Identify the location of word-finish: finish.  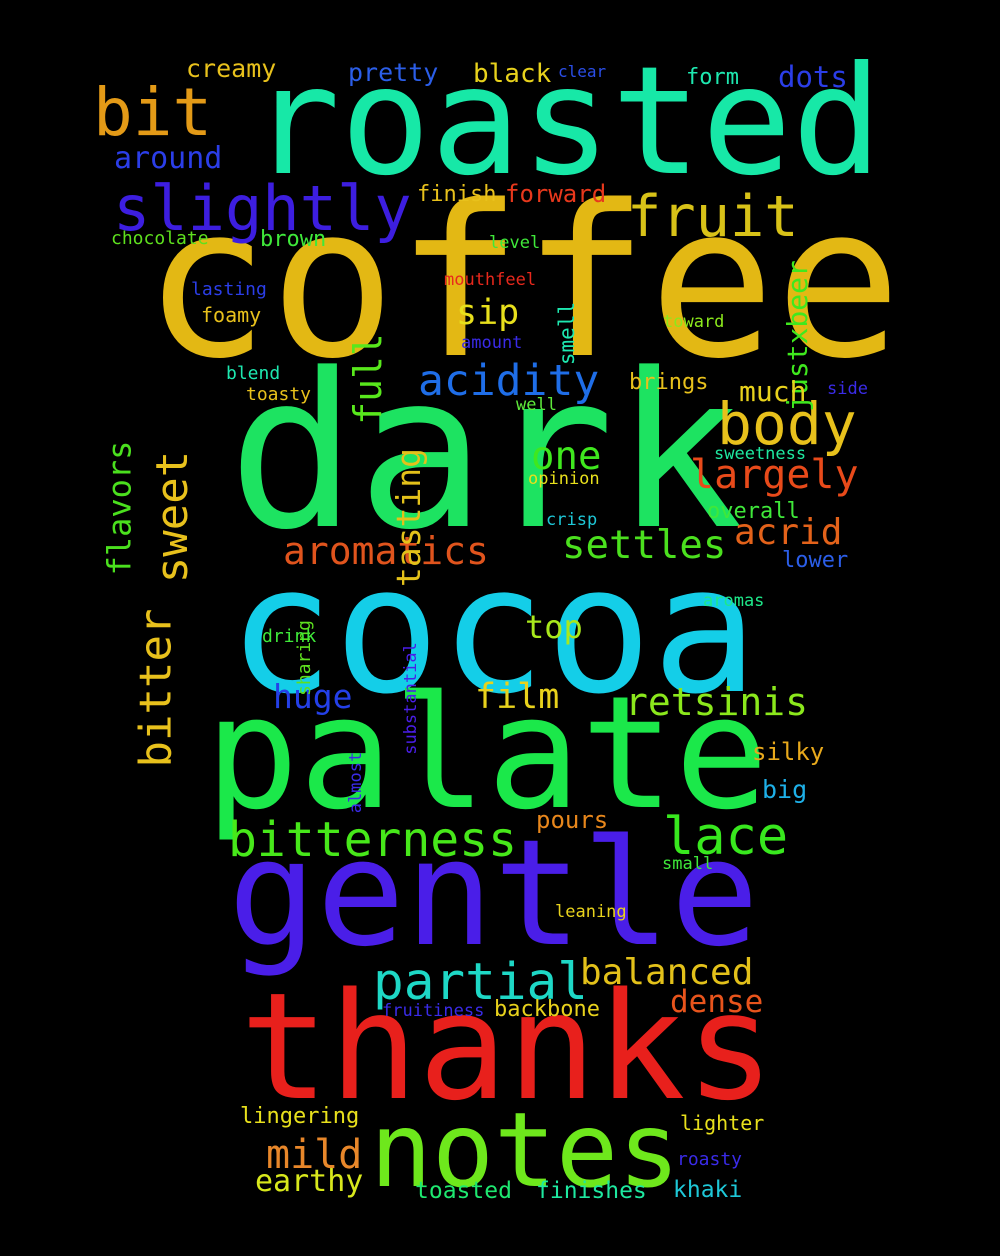
(457, 194).